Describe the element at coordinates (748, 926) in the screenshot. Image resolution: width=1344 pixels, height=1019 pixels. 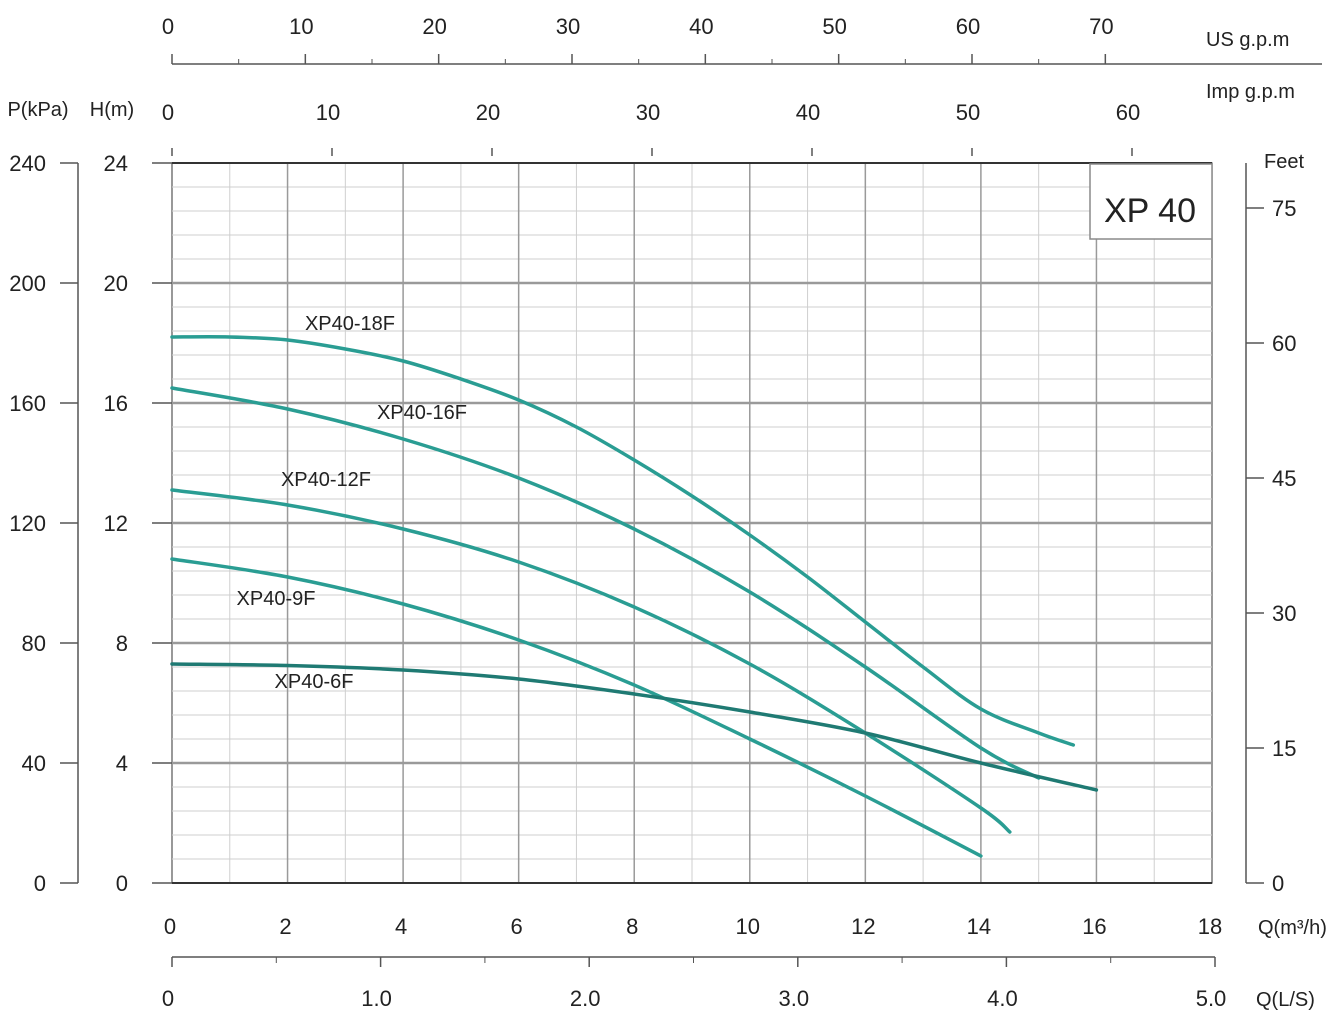
I see `x-tick-label: 10` at that location.